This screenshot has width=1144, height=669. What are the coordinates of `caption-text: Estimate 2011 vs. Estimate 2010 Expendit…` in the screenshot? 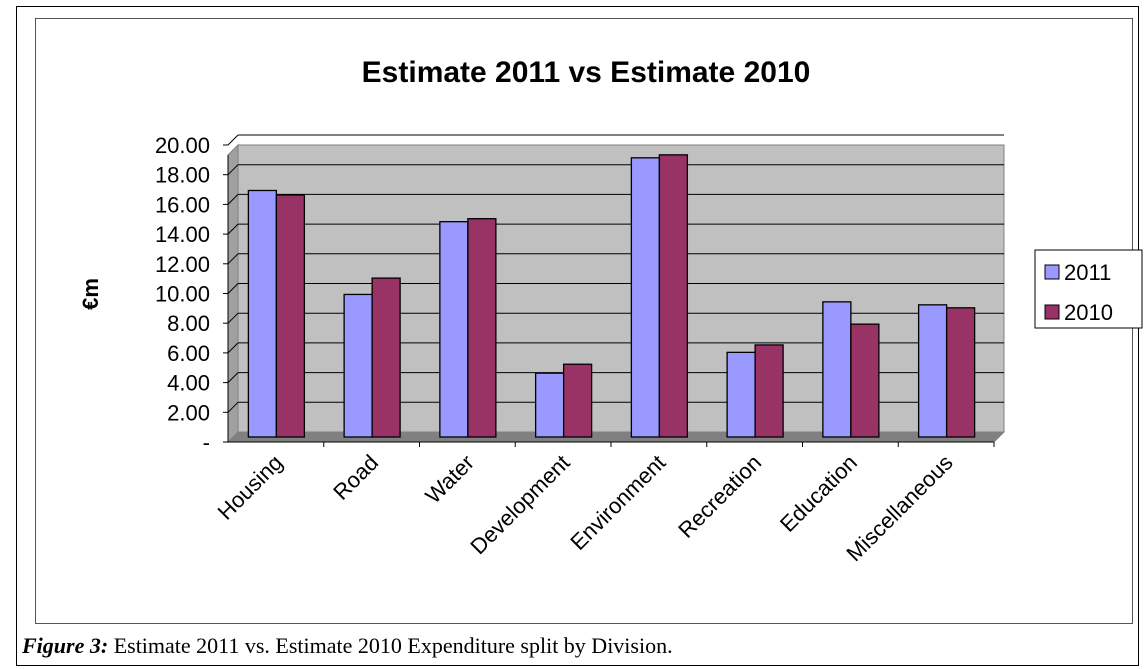 It's located at (393, 645).